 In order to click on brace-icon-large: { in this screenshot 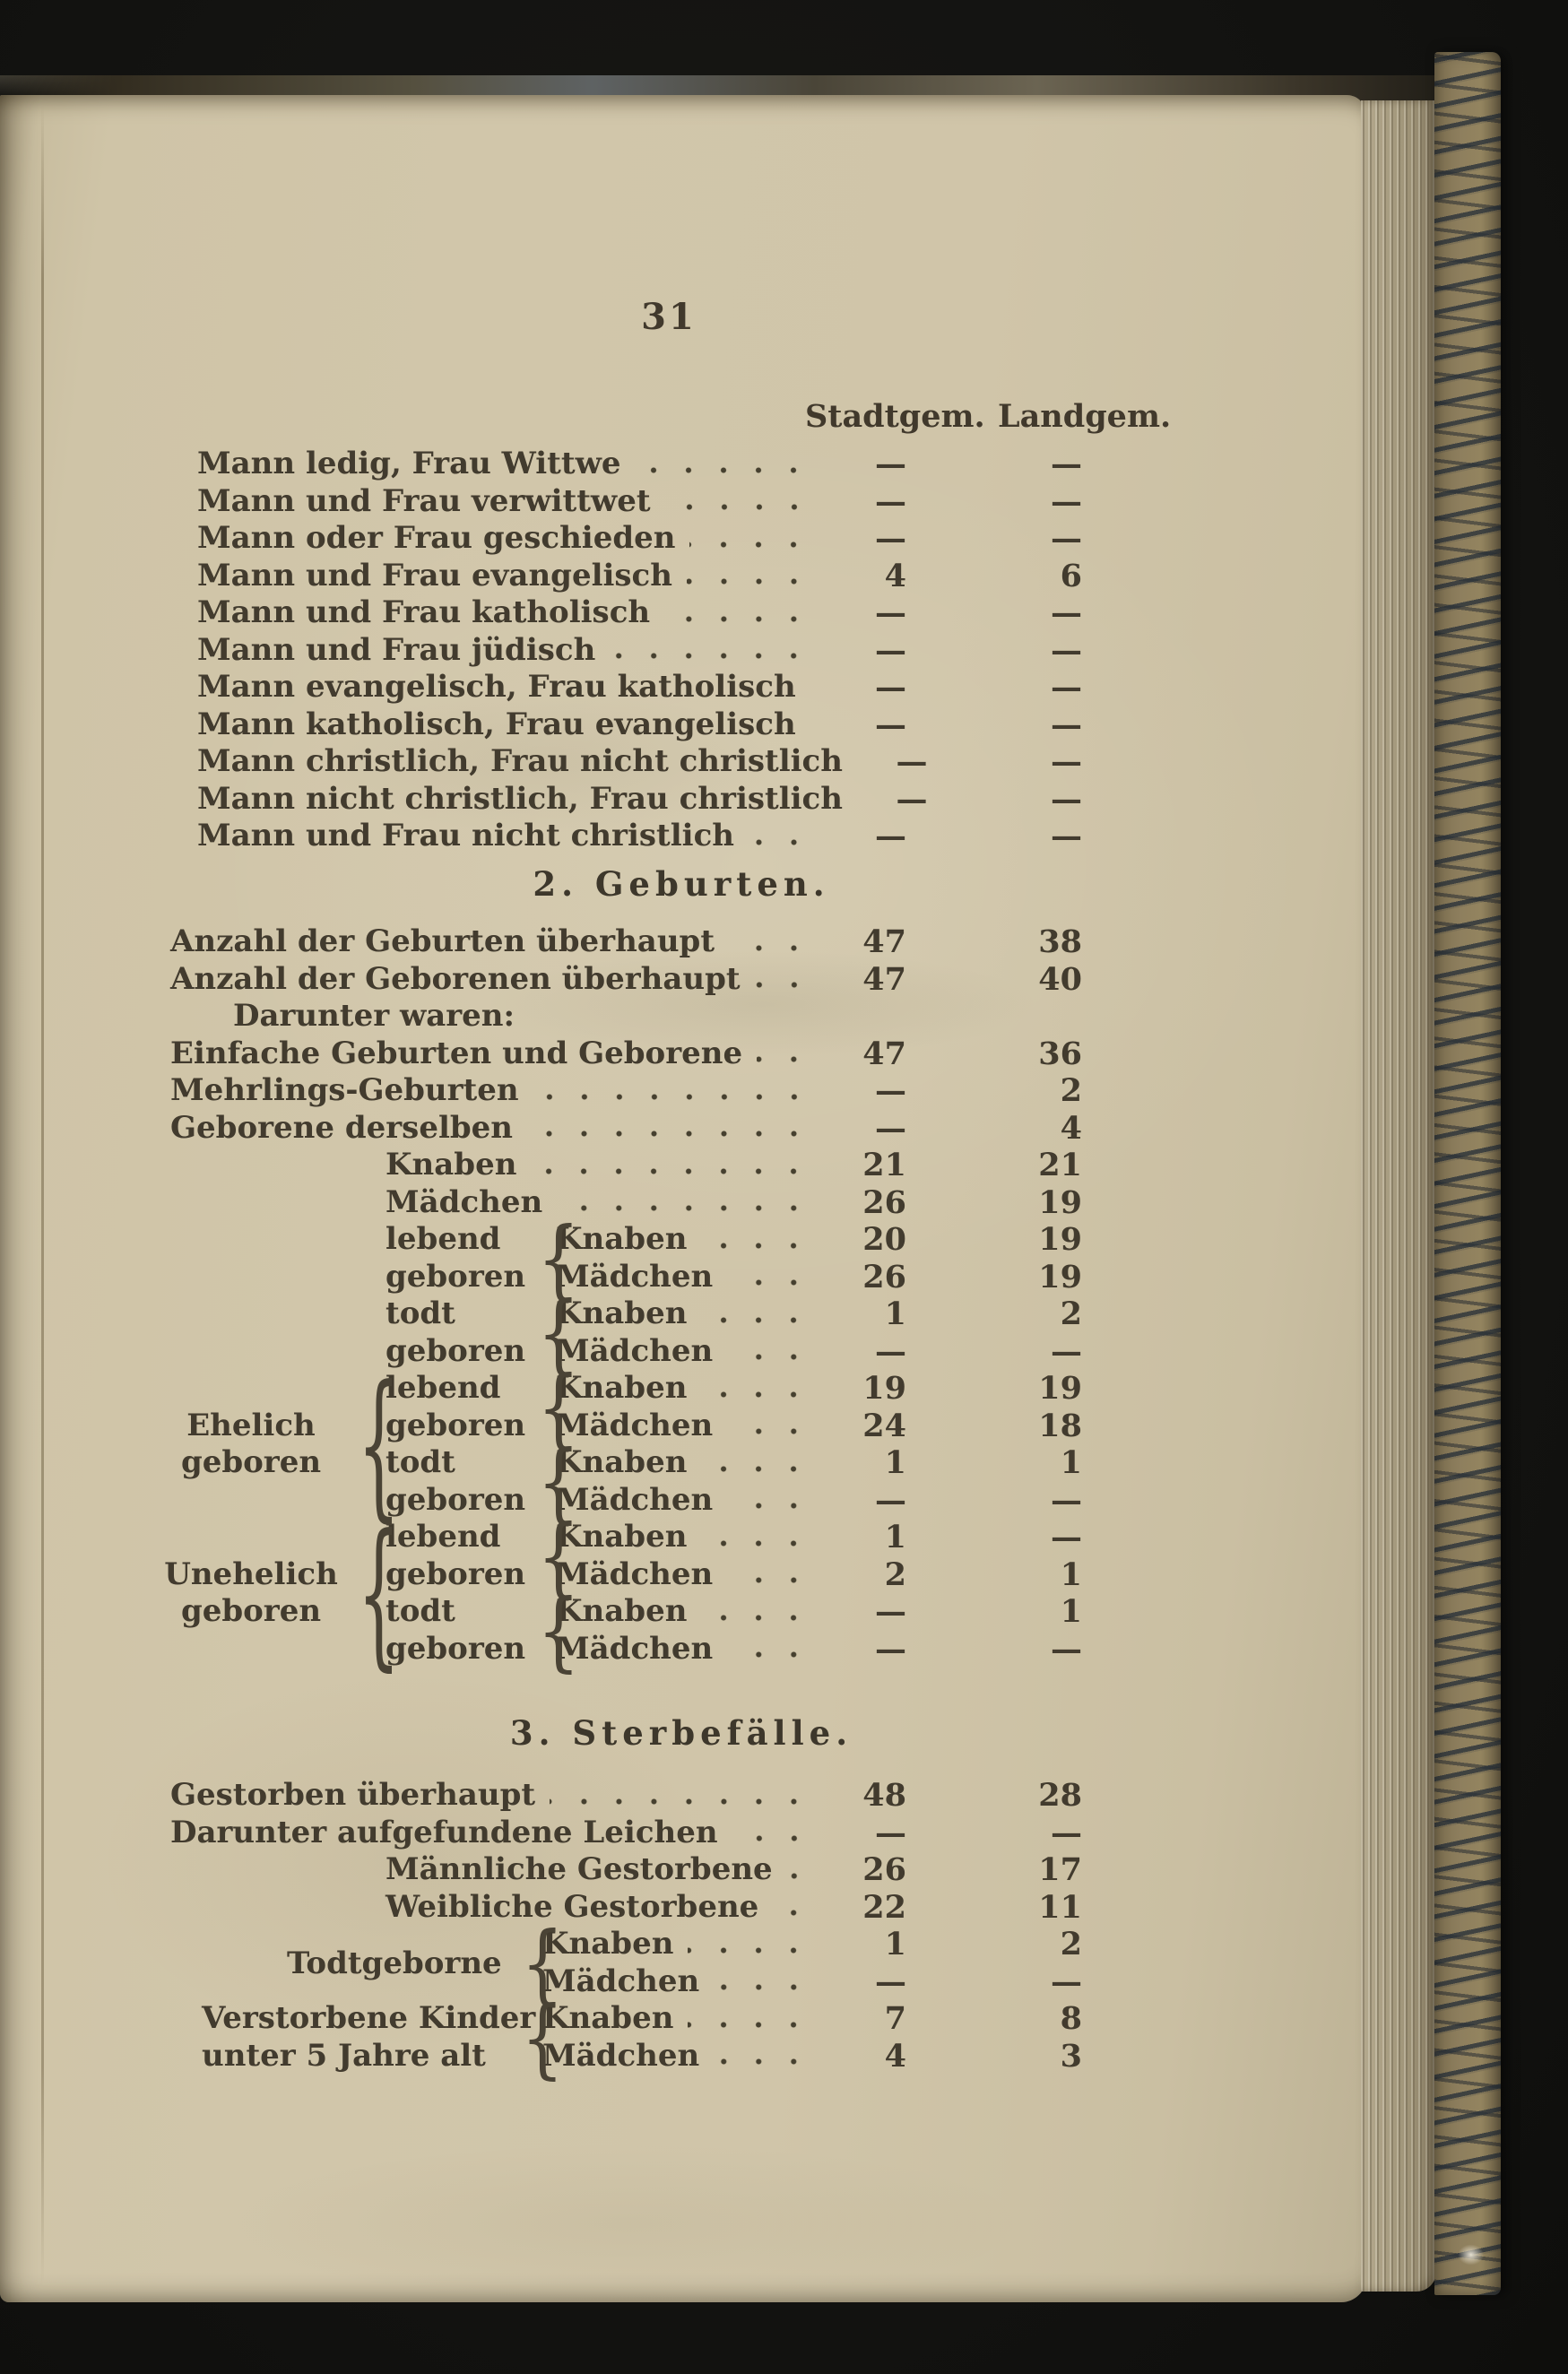, I will do `click(379, 1593)`.